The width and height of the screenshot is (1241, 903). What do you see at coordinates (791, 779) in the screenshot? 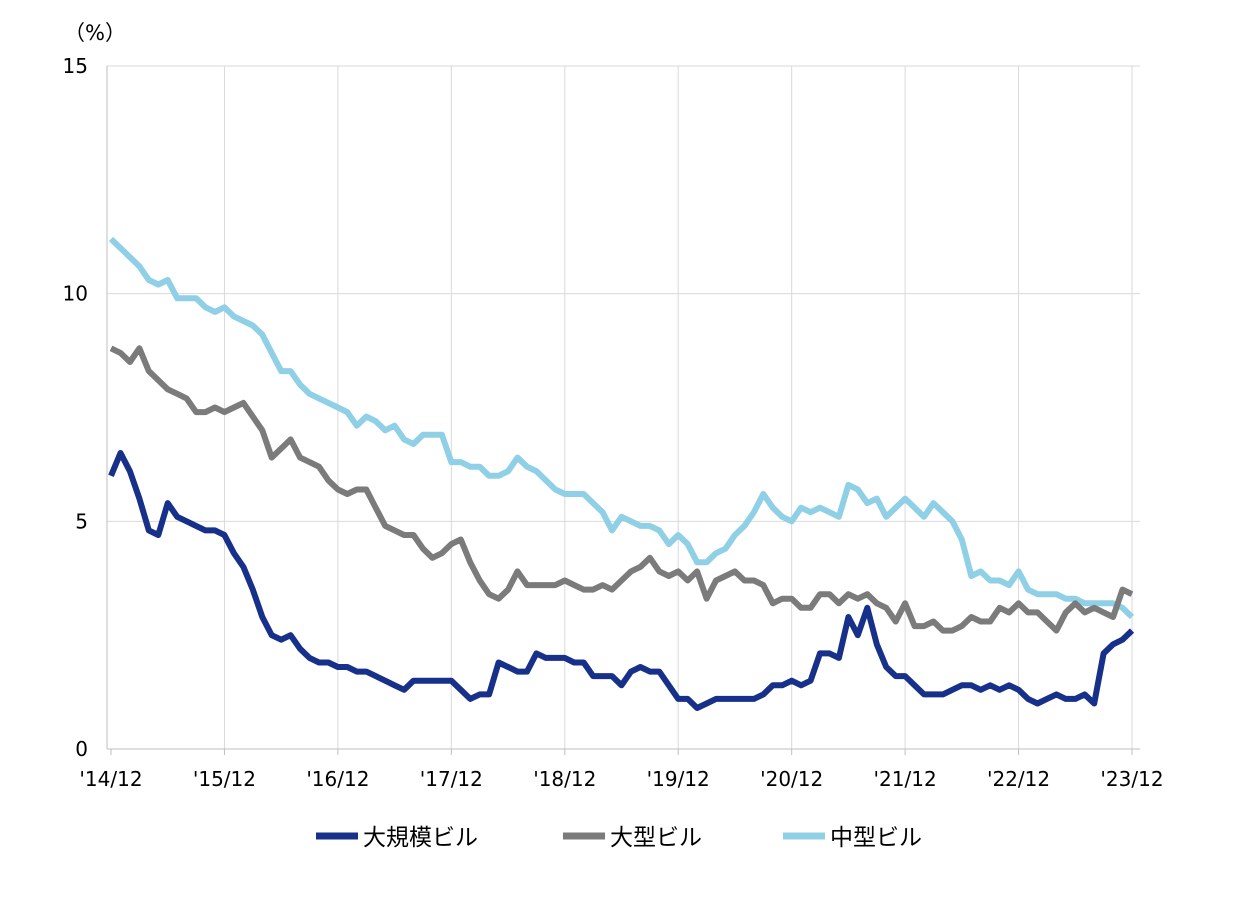
I see `x-tick-label: '20/12` at bounding box center [791, 779].